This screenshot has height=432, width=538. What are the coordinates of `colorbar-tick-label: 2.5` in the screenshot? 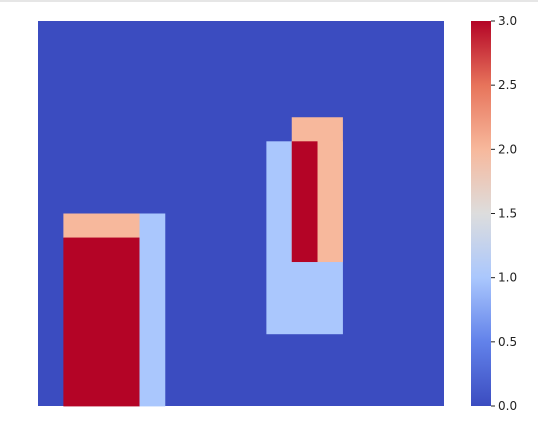 It's located at (507, 85).